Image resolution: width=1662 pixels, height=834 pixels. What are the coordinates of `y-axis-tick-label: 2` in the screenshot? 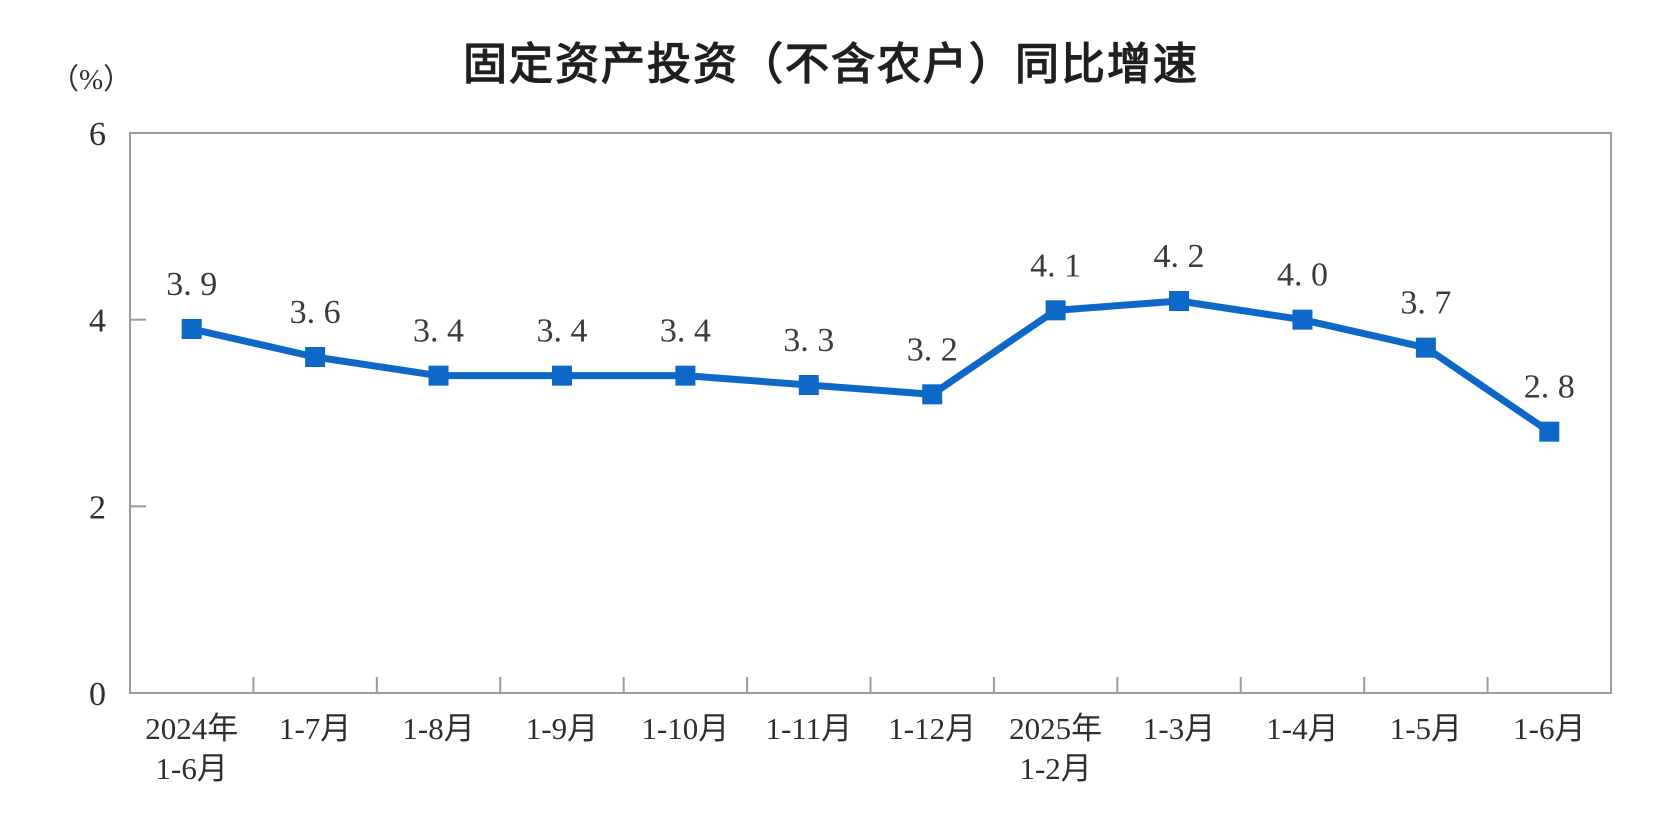 It's located at (97, 507).